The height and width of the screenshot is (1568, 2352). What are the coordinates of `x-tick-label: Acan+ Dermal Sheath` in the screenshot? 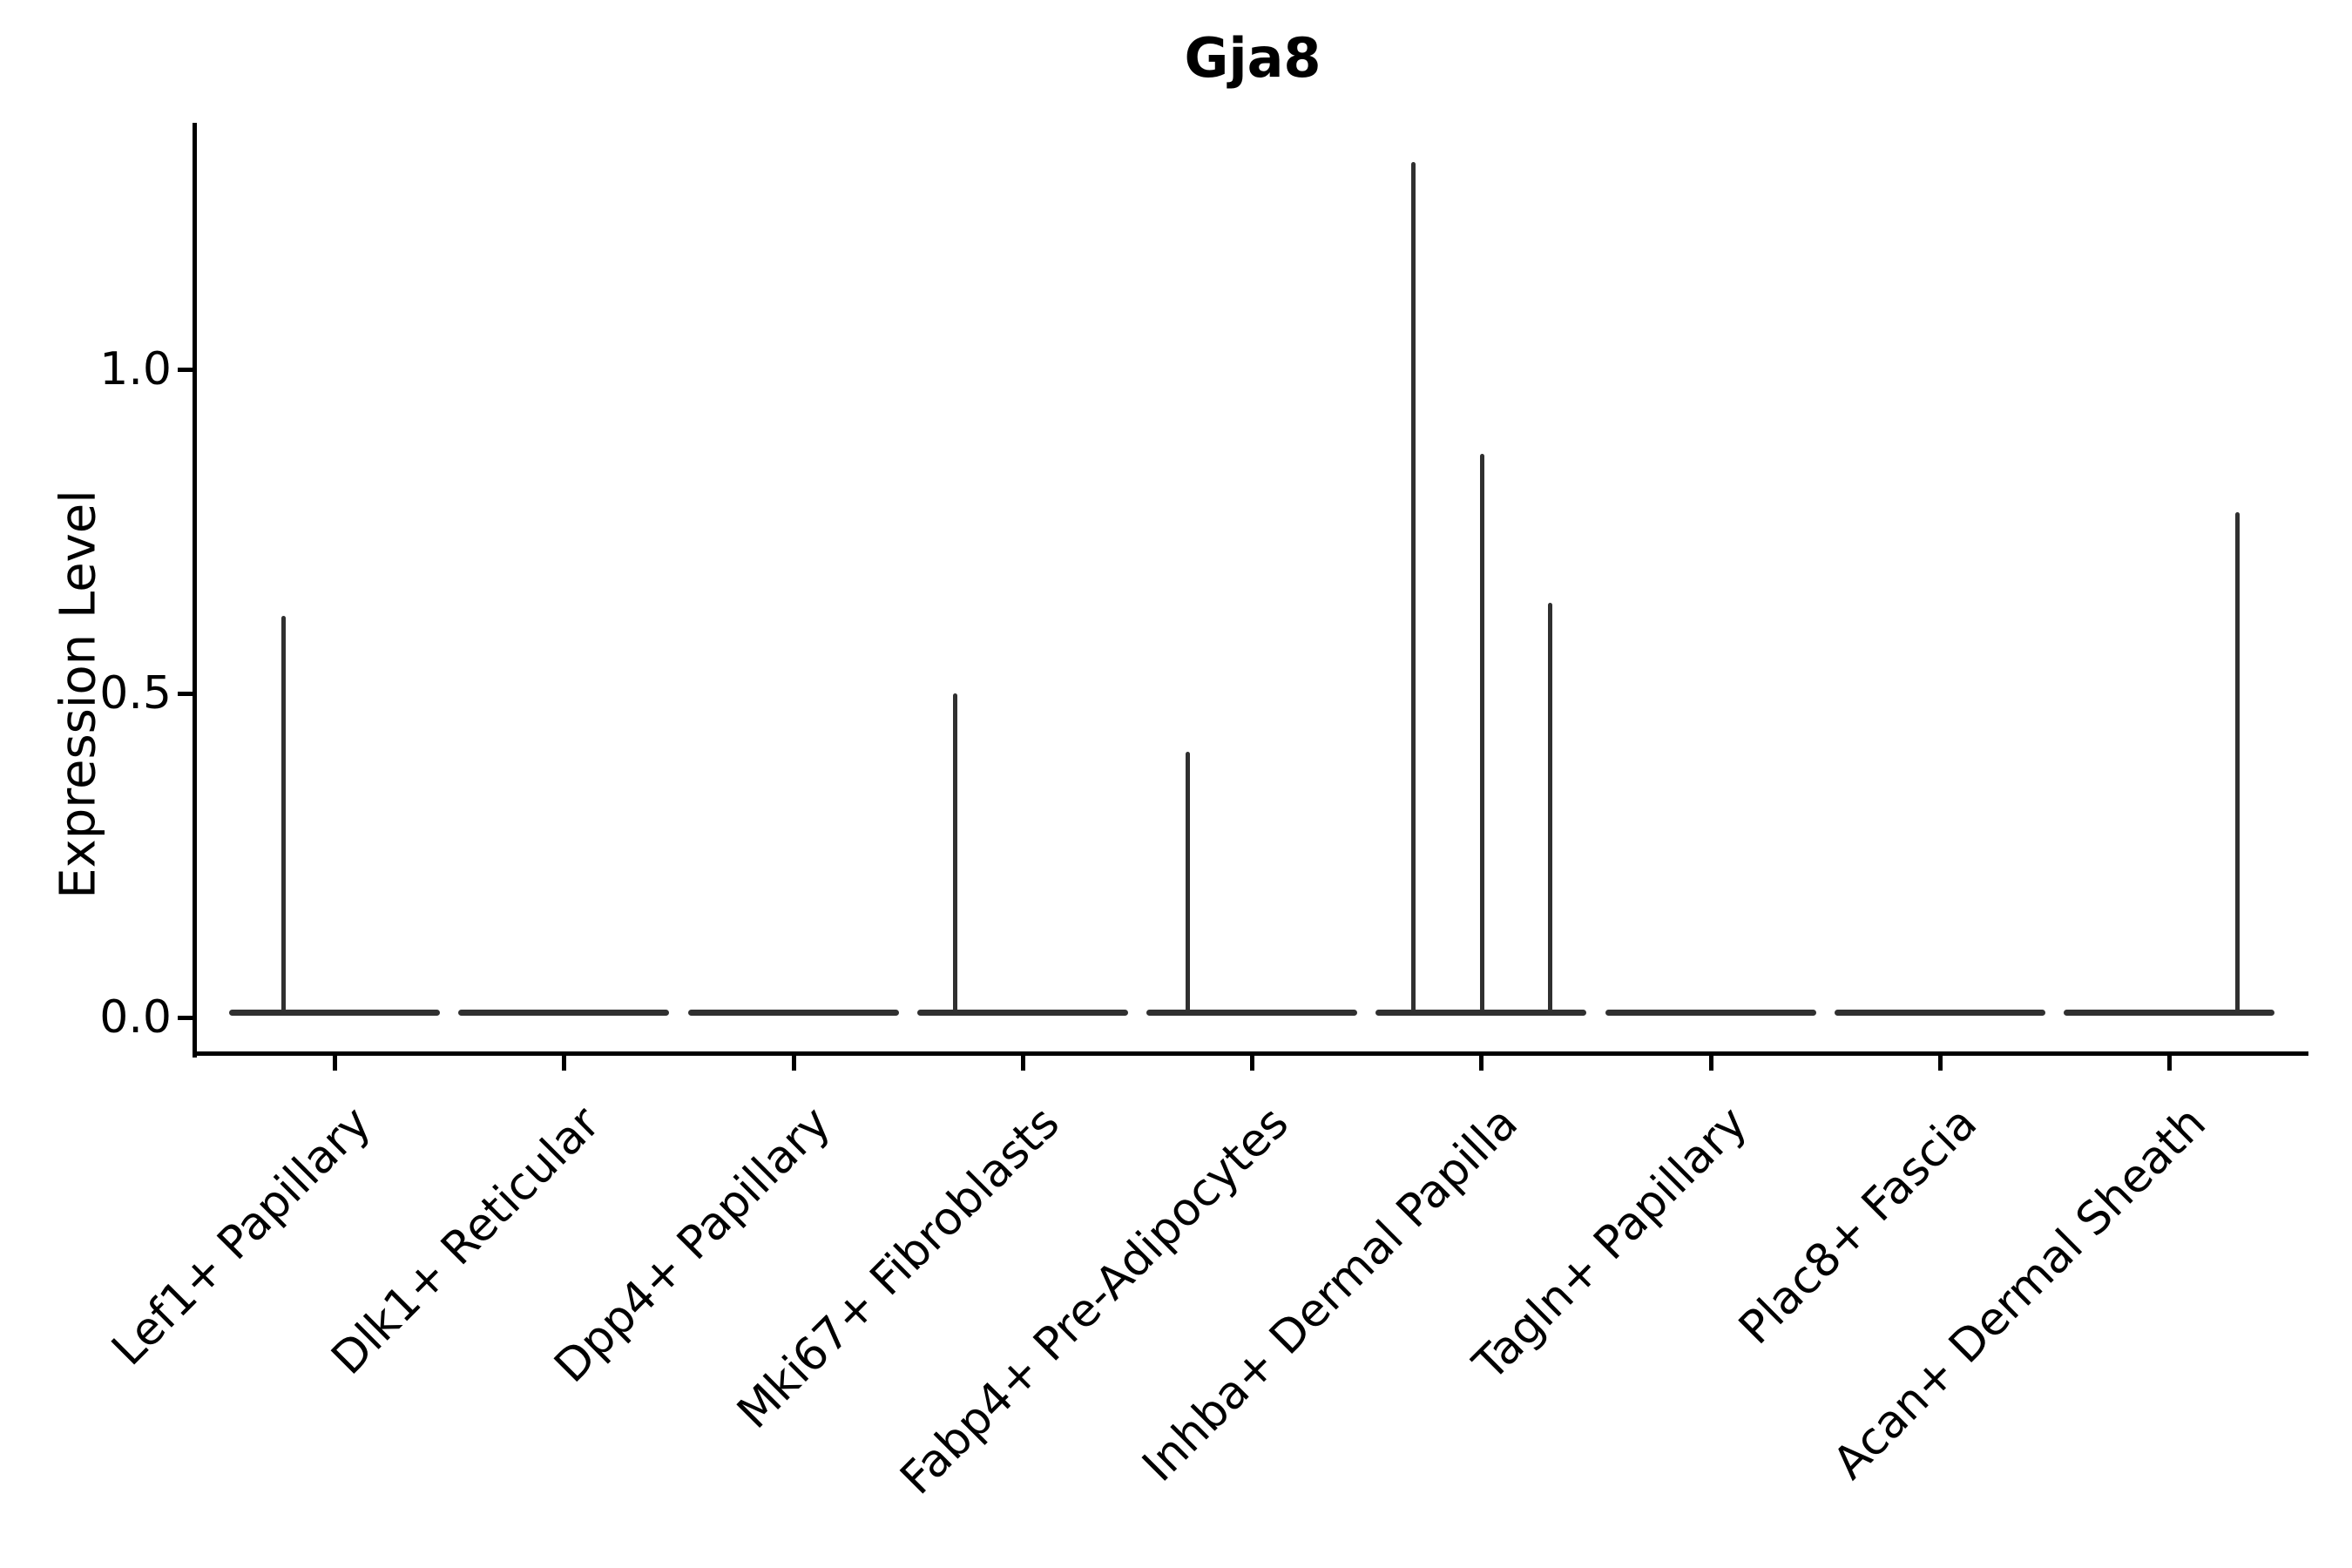 It's located at (2019, 1293).